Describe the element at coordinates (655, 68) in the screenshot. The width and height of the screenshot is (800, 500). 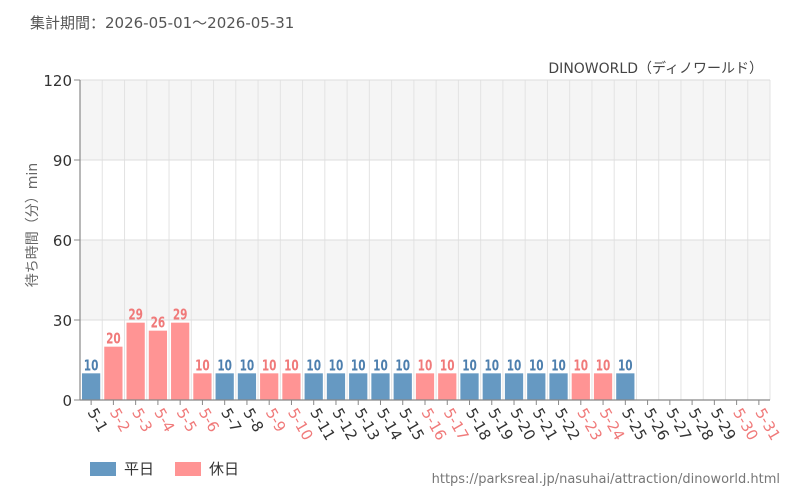
I see `chart-title: DINOWORLD（ディノワールド）` at that location.